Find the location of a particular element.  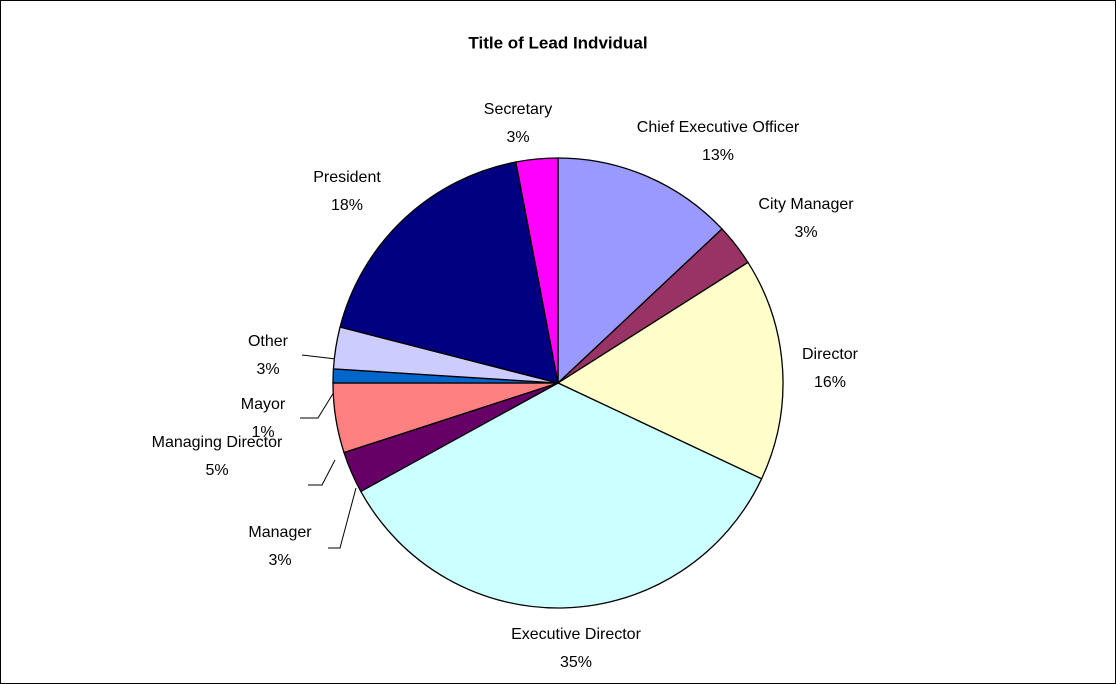

slice-label: Secretary is located at coordinates (518, 109).